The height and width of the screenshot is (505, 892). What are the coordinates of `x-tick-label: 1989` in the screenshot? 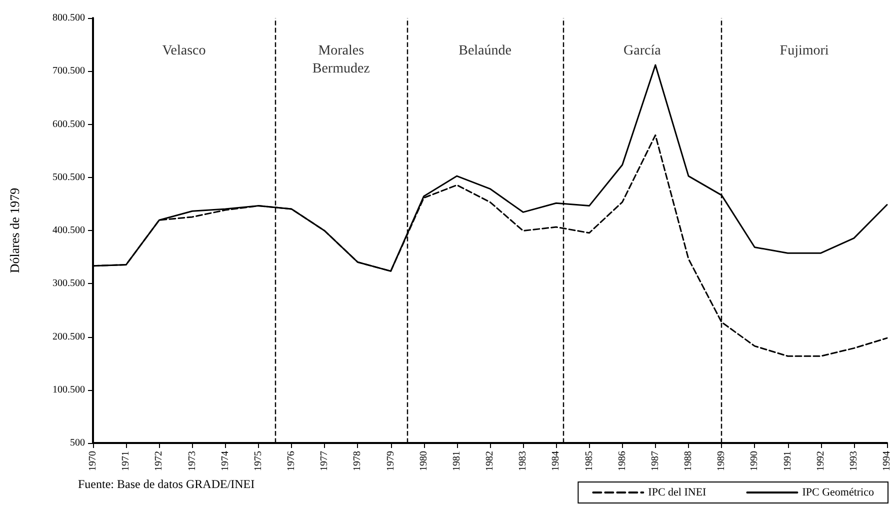 It's located at (722, 461).